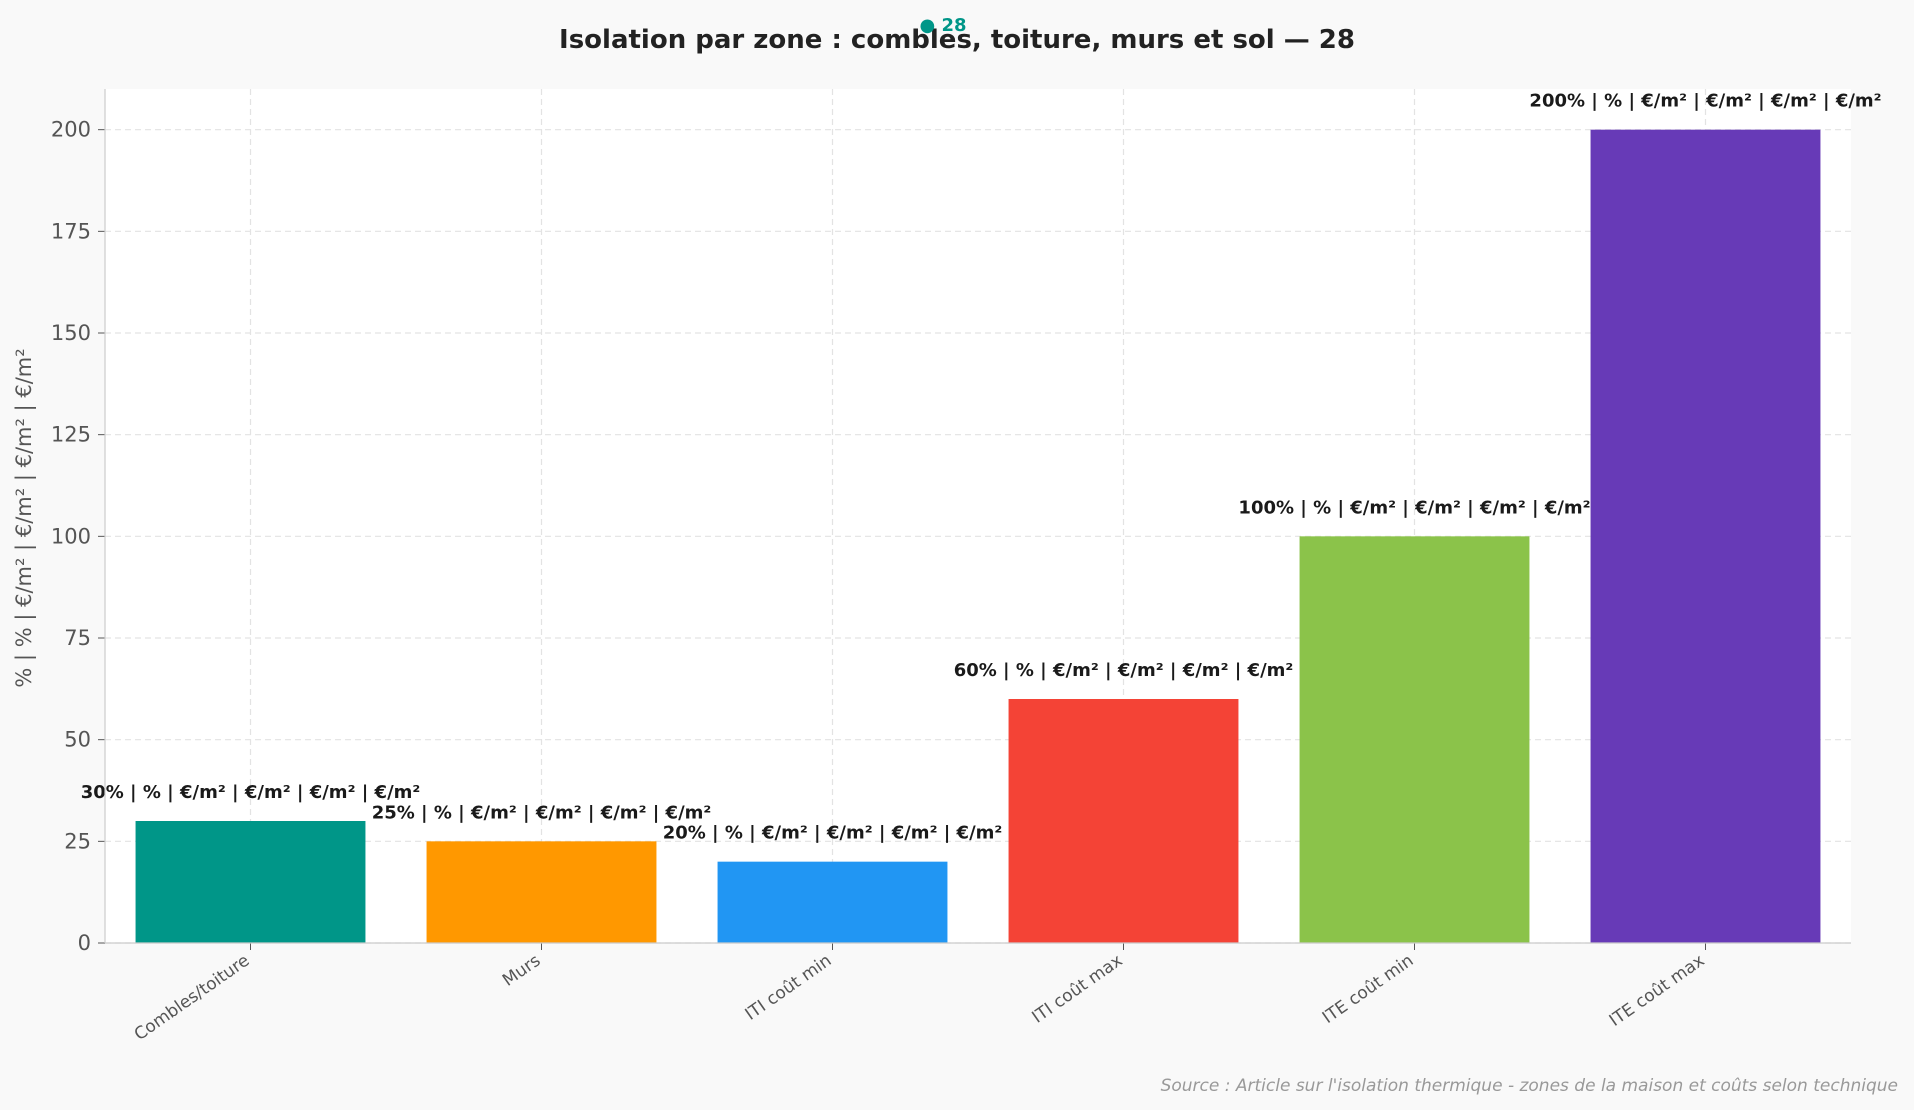 Image resolution: width=1914 pixels, height=1110 pixels. I want to click on y-tick-label: 175, so click(71, 231).